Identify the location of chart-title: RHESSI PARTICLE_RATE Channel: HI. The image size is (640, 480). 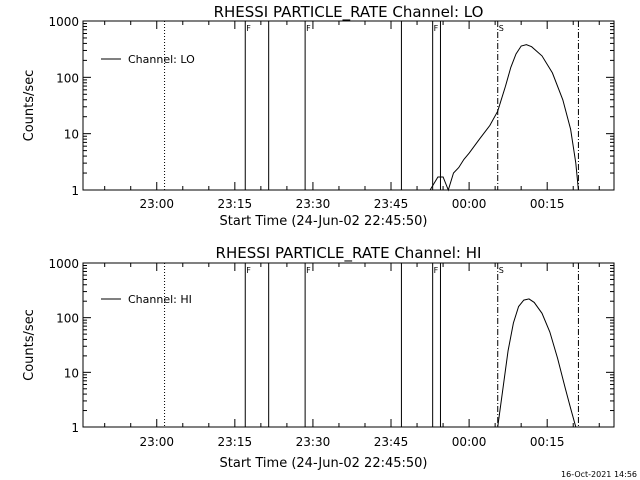
(349, 253).